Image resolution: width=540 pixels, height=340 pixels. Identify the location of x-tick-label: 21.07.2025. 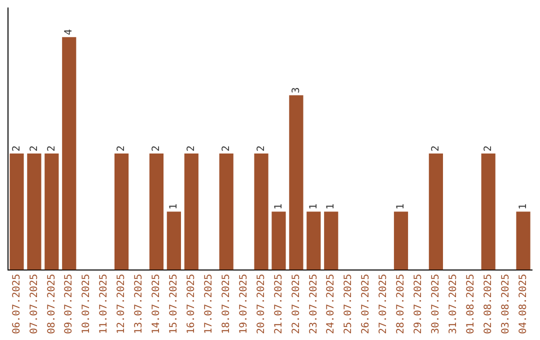
(278, 304).